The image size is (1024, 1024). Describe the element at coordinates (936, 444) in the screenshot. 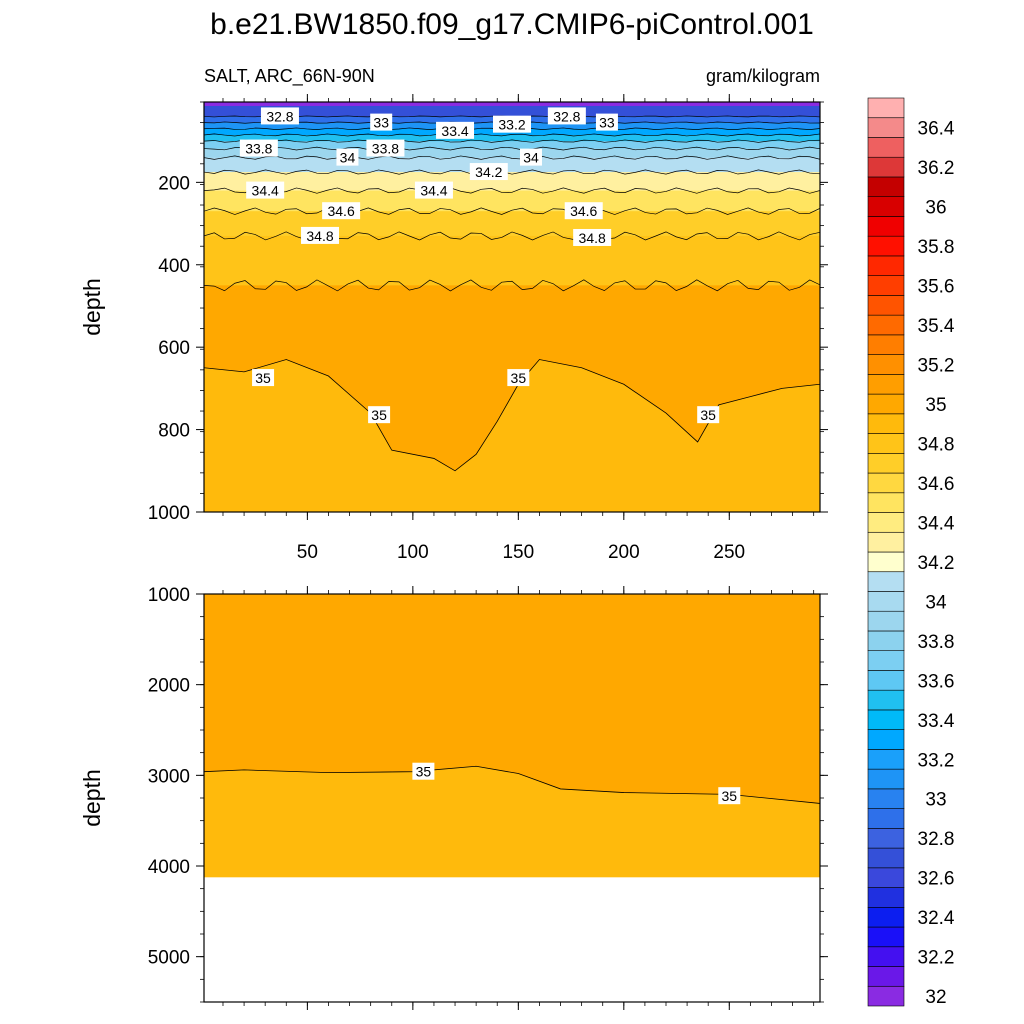

I see `colorbar-label: 34.8` at that location.